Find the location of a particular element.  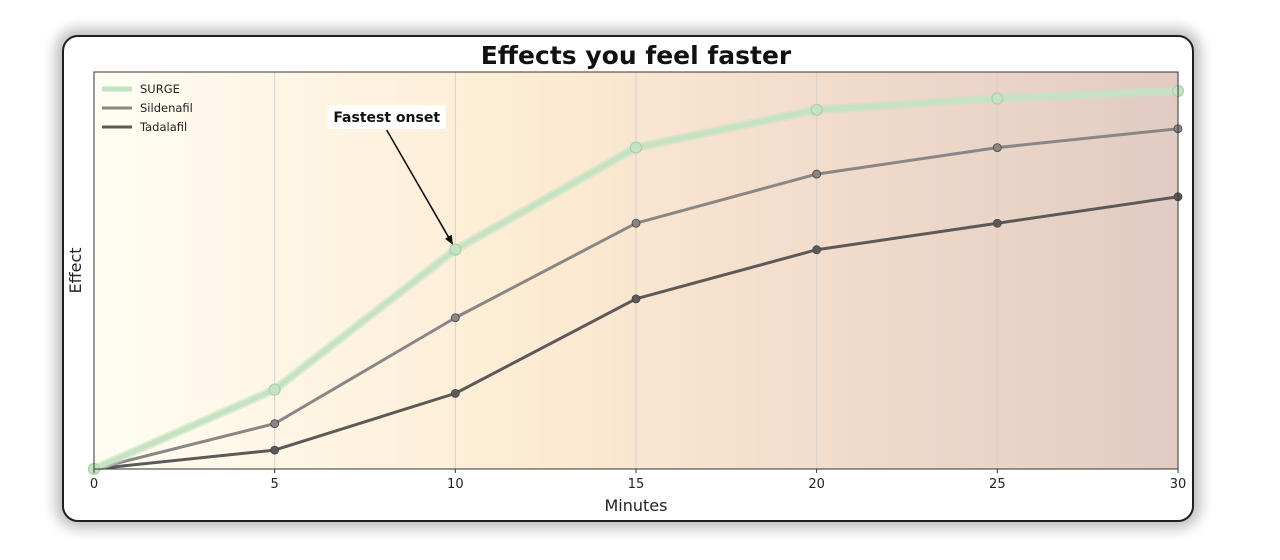

annotation-label: Fastest onset is located at coordinates (386, 118).